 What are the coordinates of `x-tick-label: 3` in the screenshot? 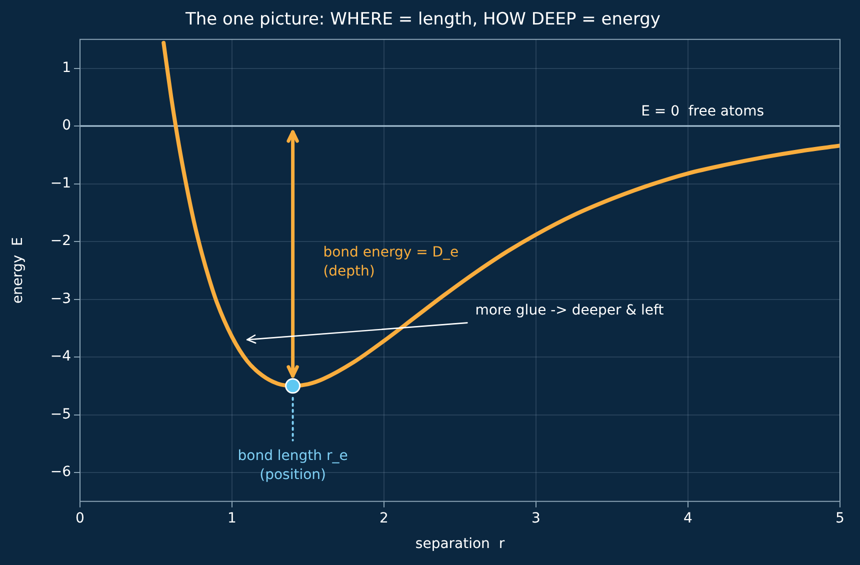 It's located at (536, 518).